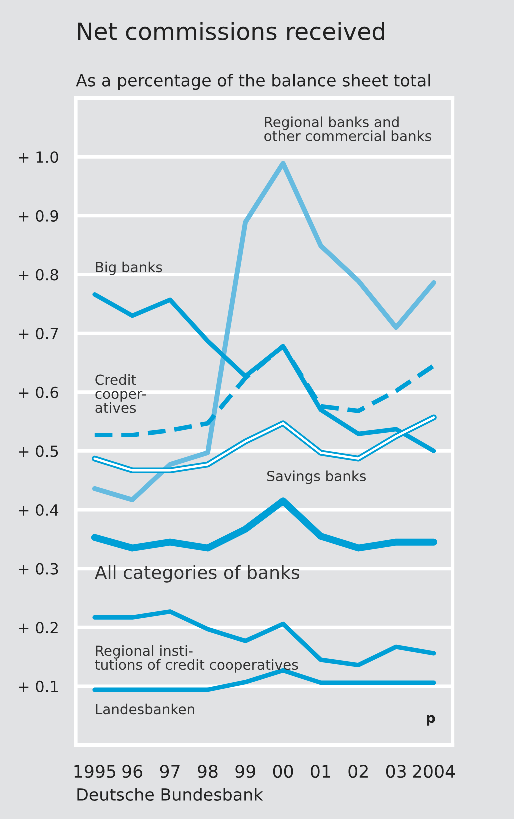  Describe the element at coordinates (38, 216) in the screenshot. I see `y-tick-label: + 0.9` at that location.